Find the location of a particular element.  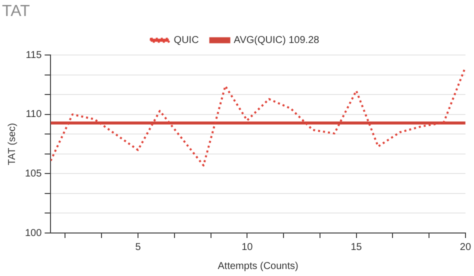

x-tick-label: 5 is located at coordinates (138, 247).